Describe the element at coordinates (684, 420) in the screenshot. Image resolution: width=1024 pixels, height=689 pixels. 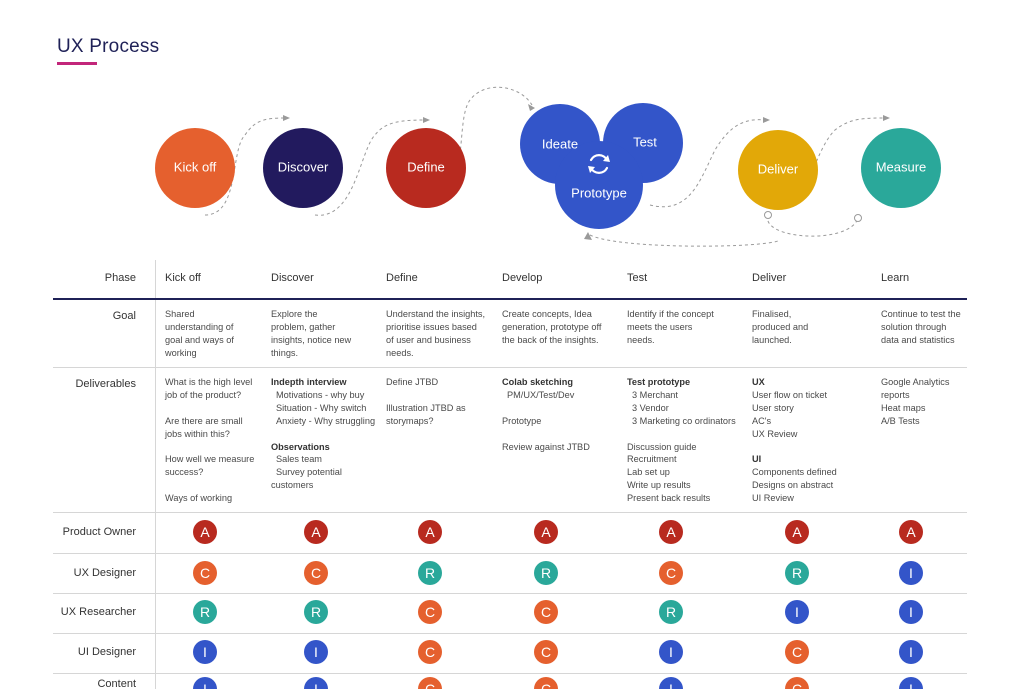
I see `deliverable-item: 3 Marketing co ordinators` at that location.